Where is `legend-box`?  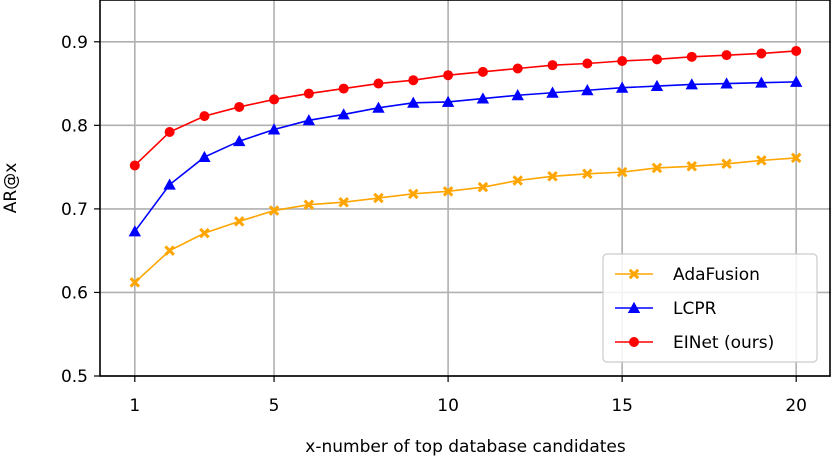 legend-box is located at coordinates (710, 308).